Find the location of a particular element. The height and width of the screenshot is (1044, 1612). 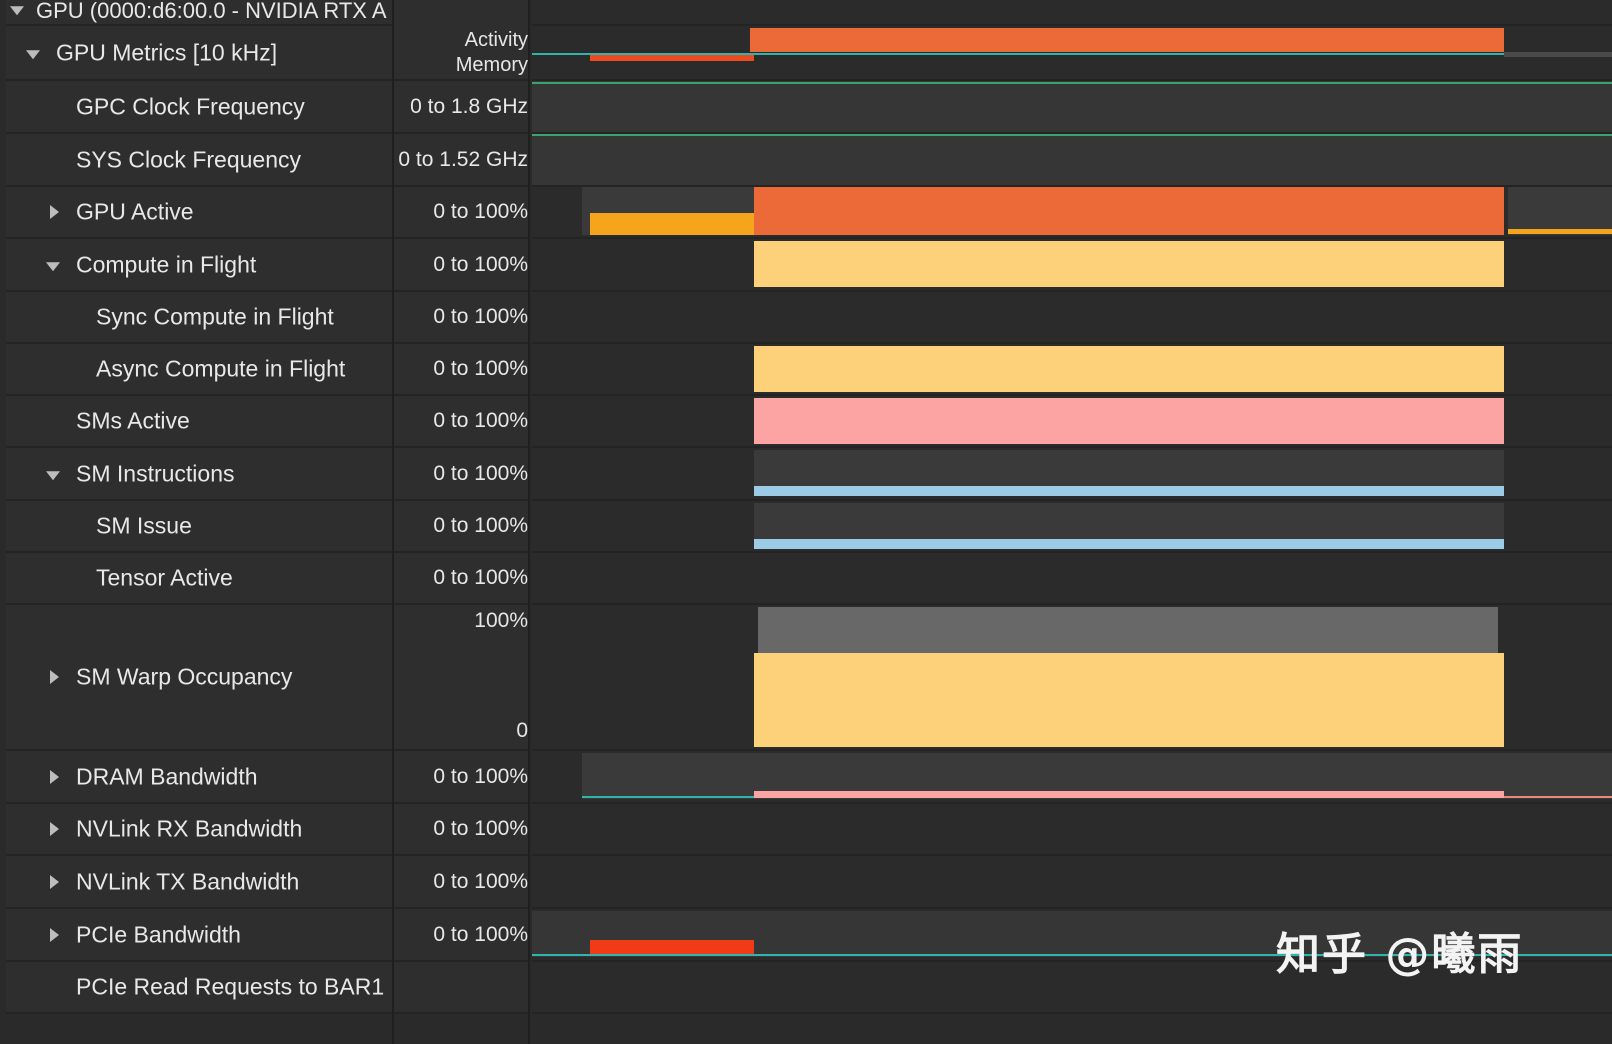

row-label-cell: Async Compute in Flight is located at coordinates (199, 370).